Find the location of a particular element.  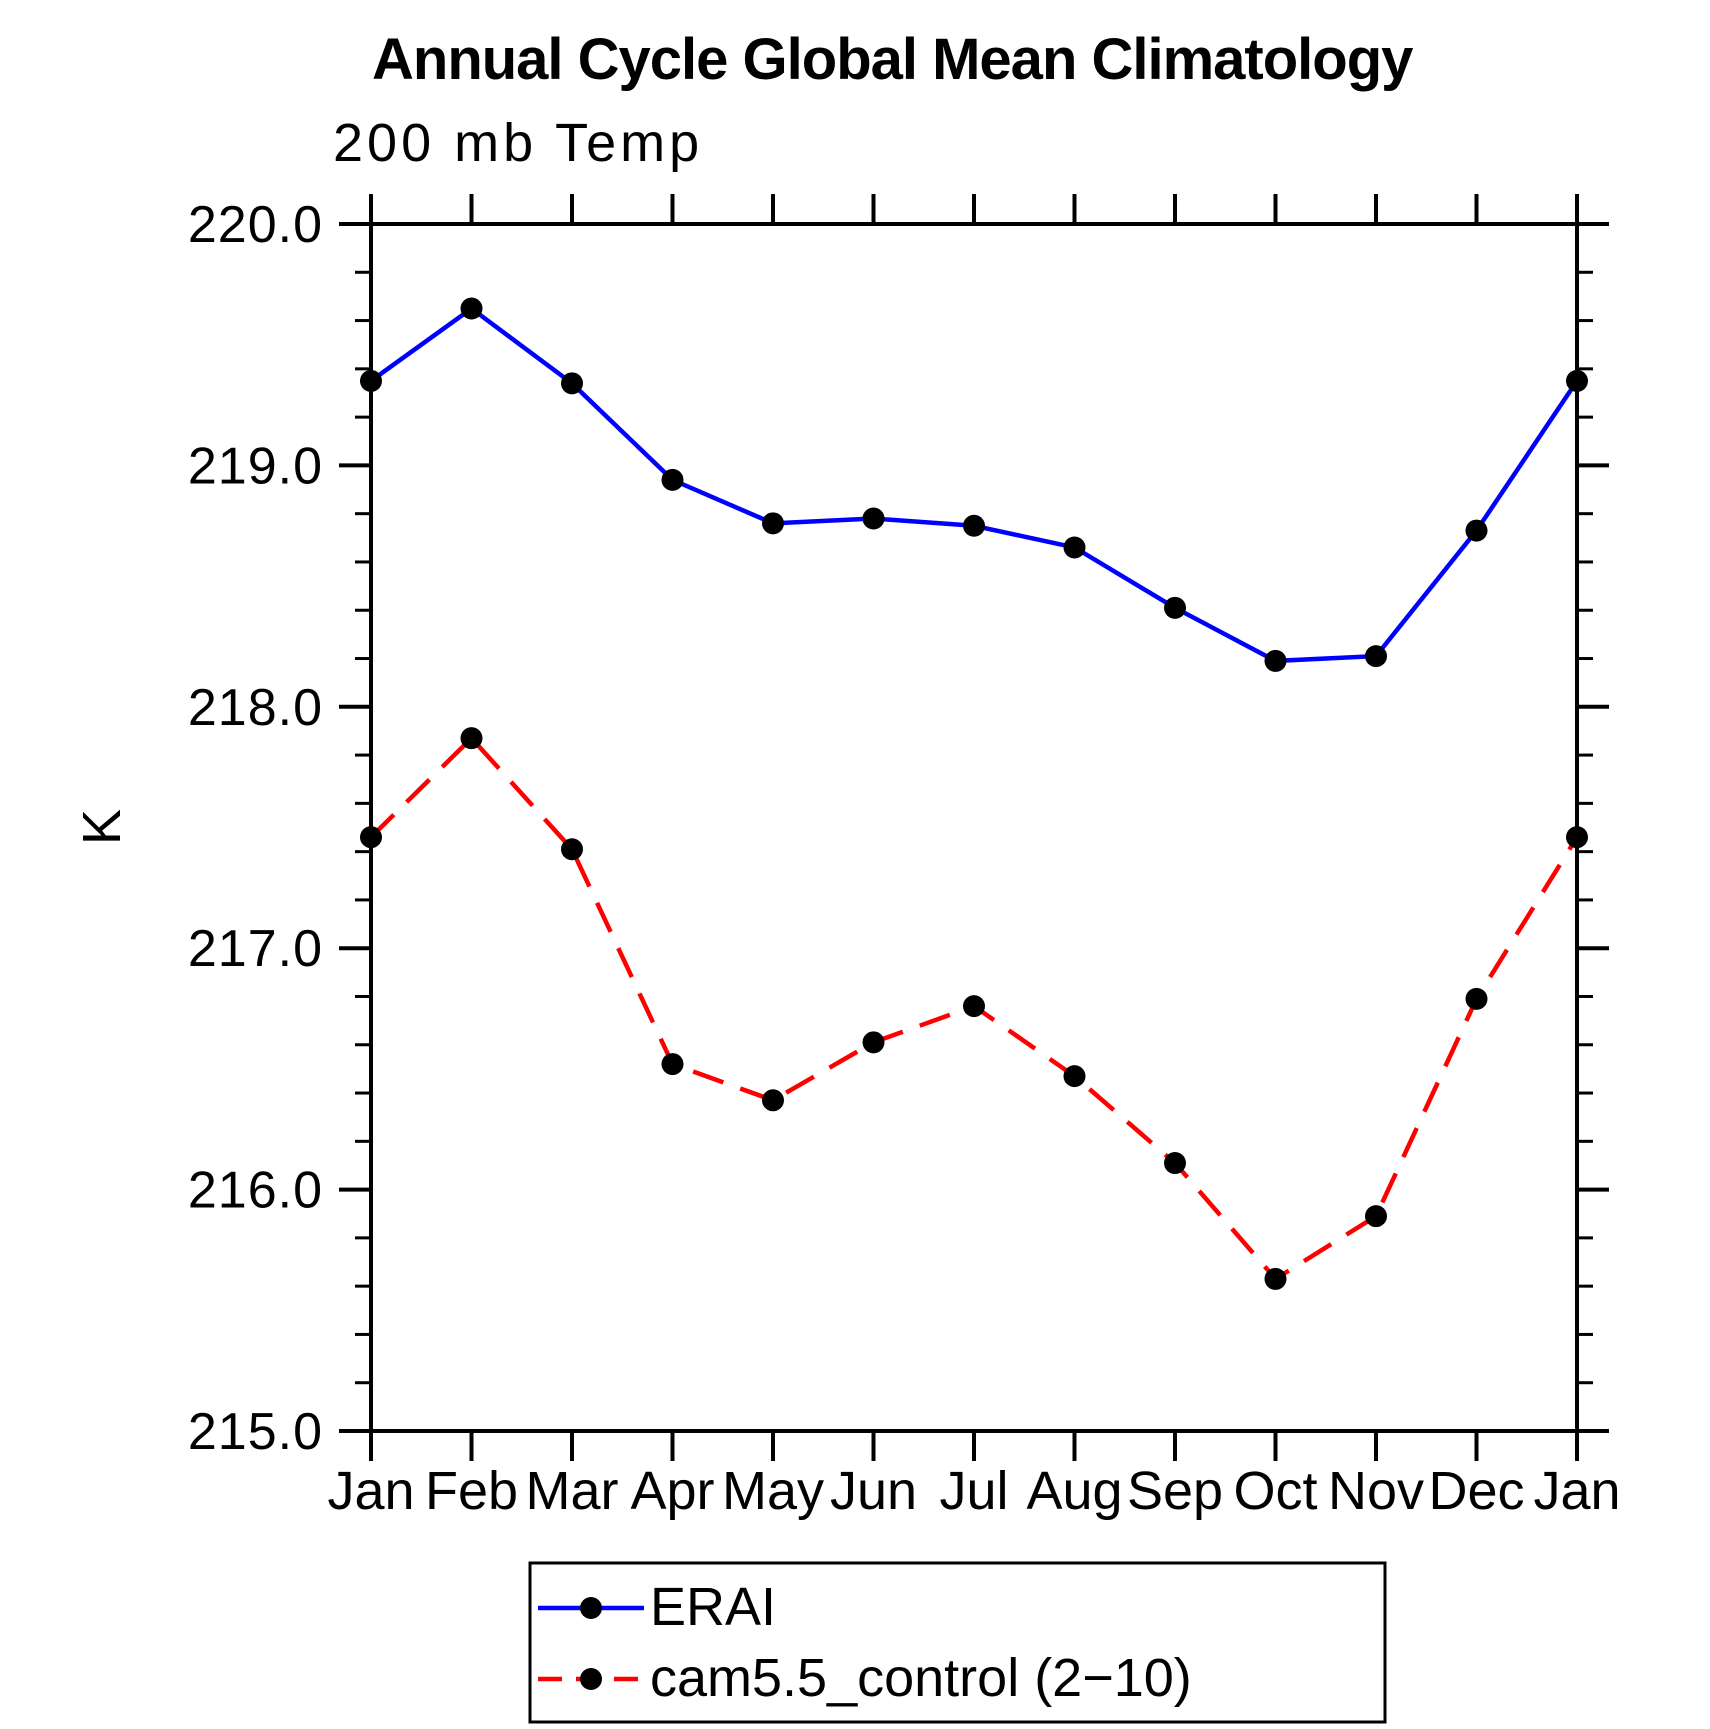

x-axis-tick-label: Sep is located at coordinates (1175, 1491).